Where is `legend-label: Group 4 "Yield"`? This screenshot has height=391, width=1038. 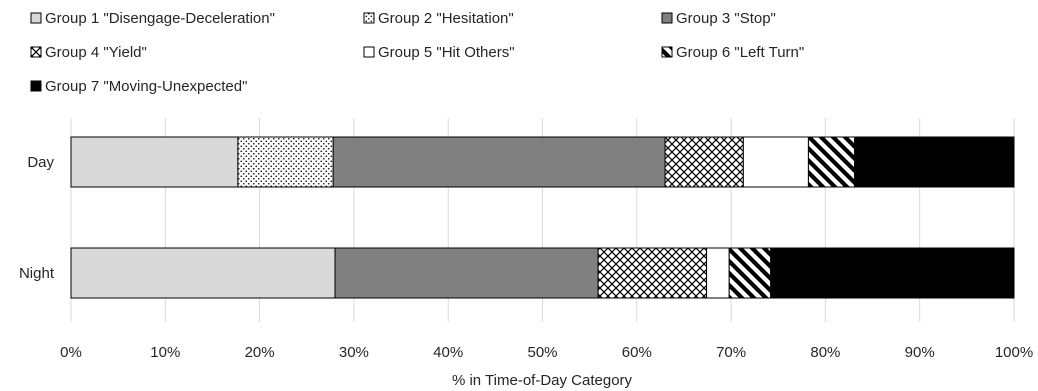
legend-label: Group 4 "Yield" is located at coordinates (96, 52).